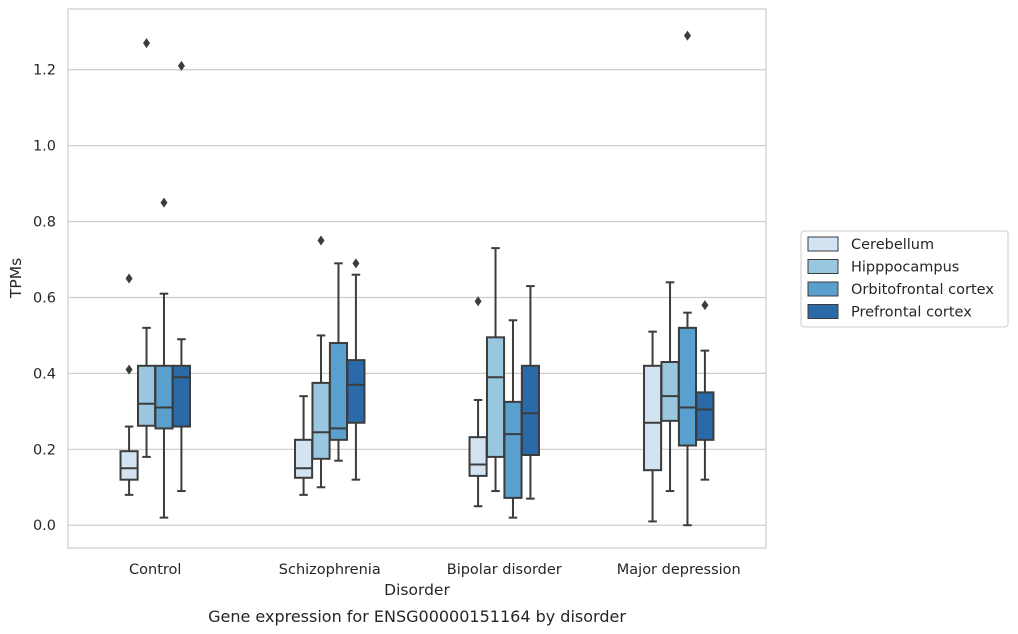 This screenshot has width=1018, height=634. Describe the element at coordinates (44, 374) in the screenshot. I see `y-tick-label: 0.4` at that location.